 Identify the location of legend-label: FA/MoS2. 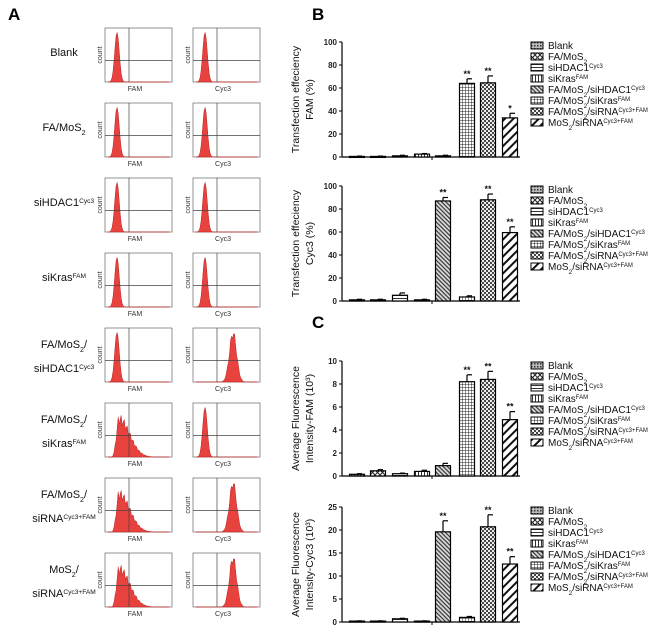
(568, 379).